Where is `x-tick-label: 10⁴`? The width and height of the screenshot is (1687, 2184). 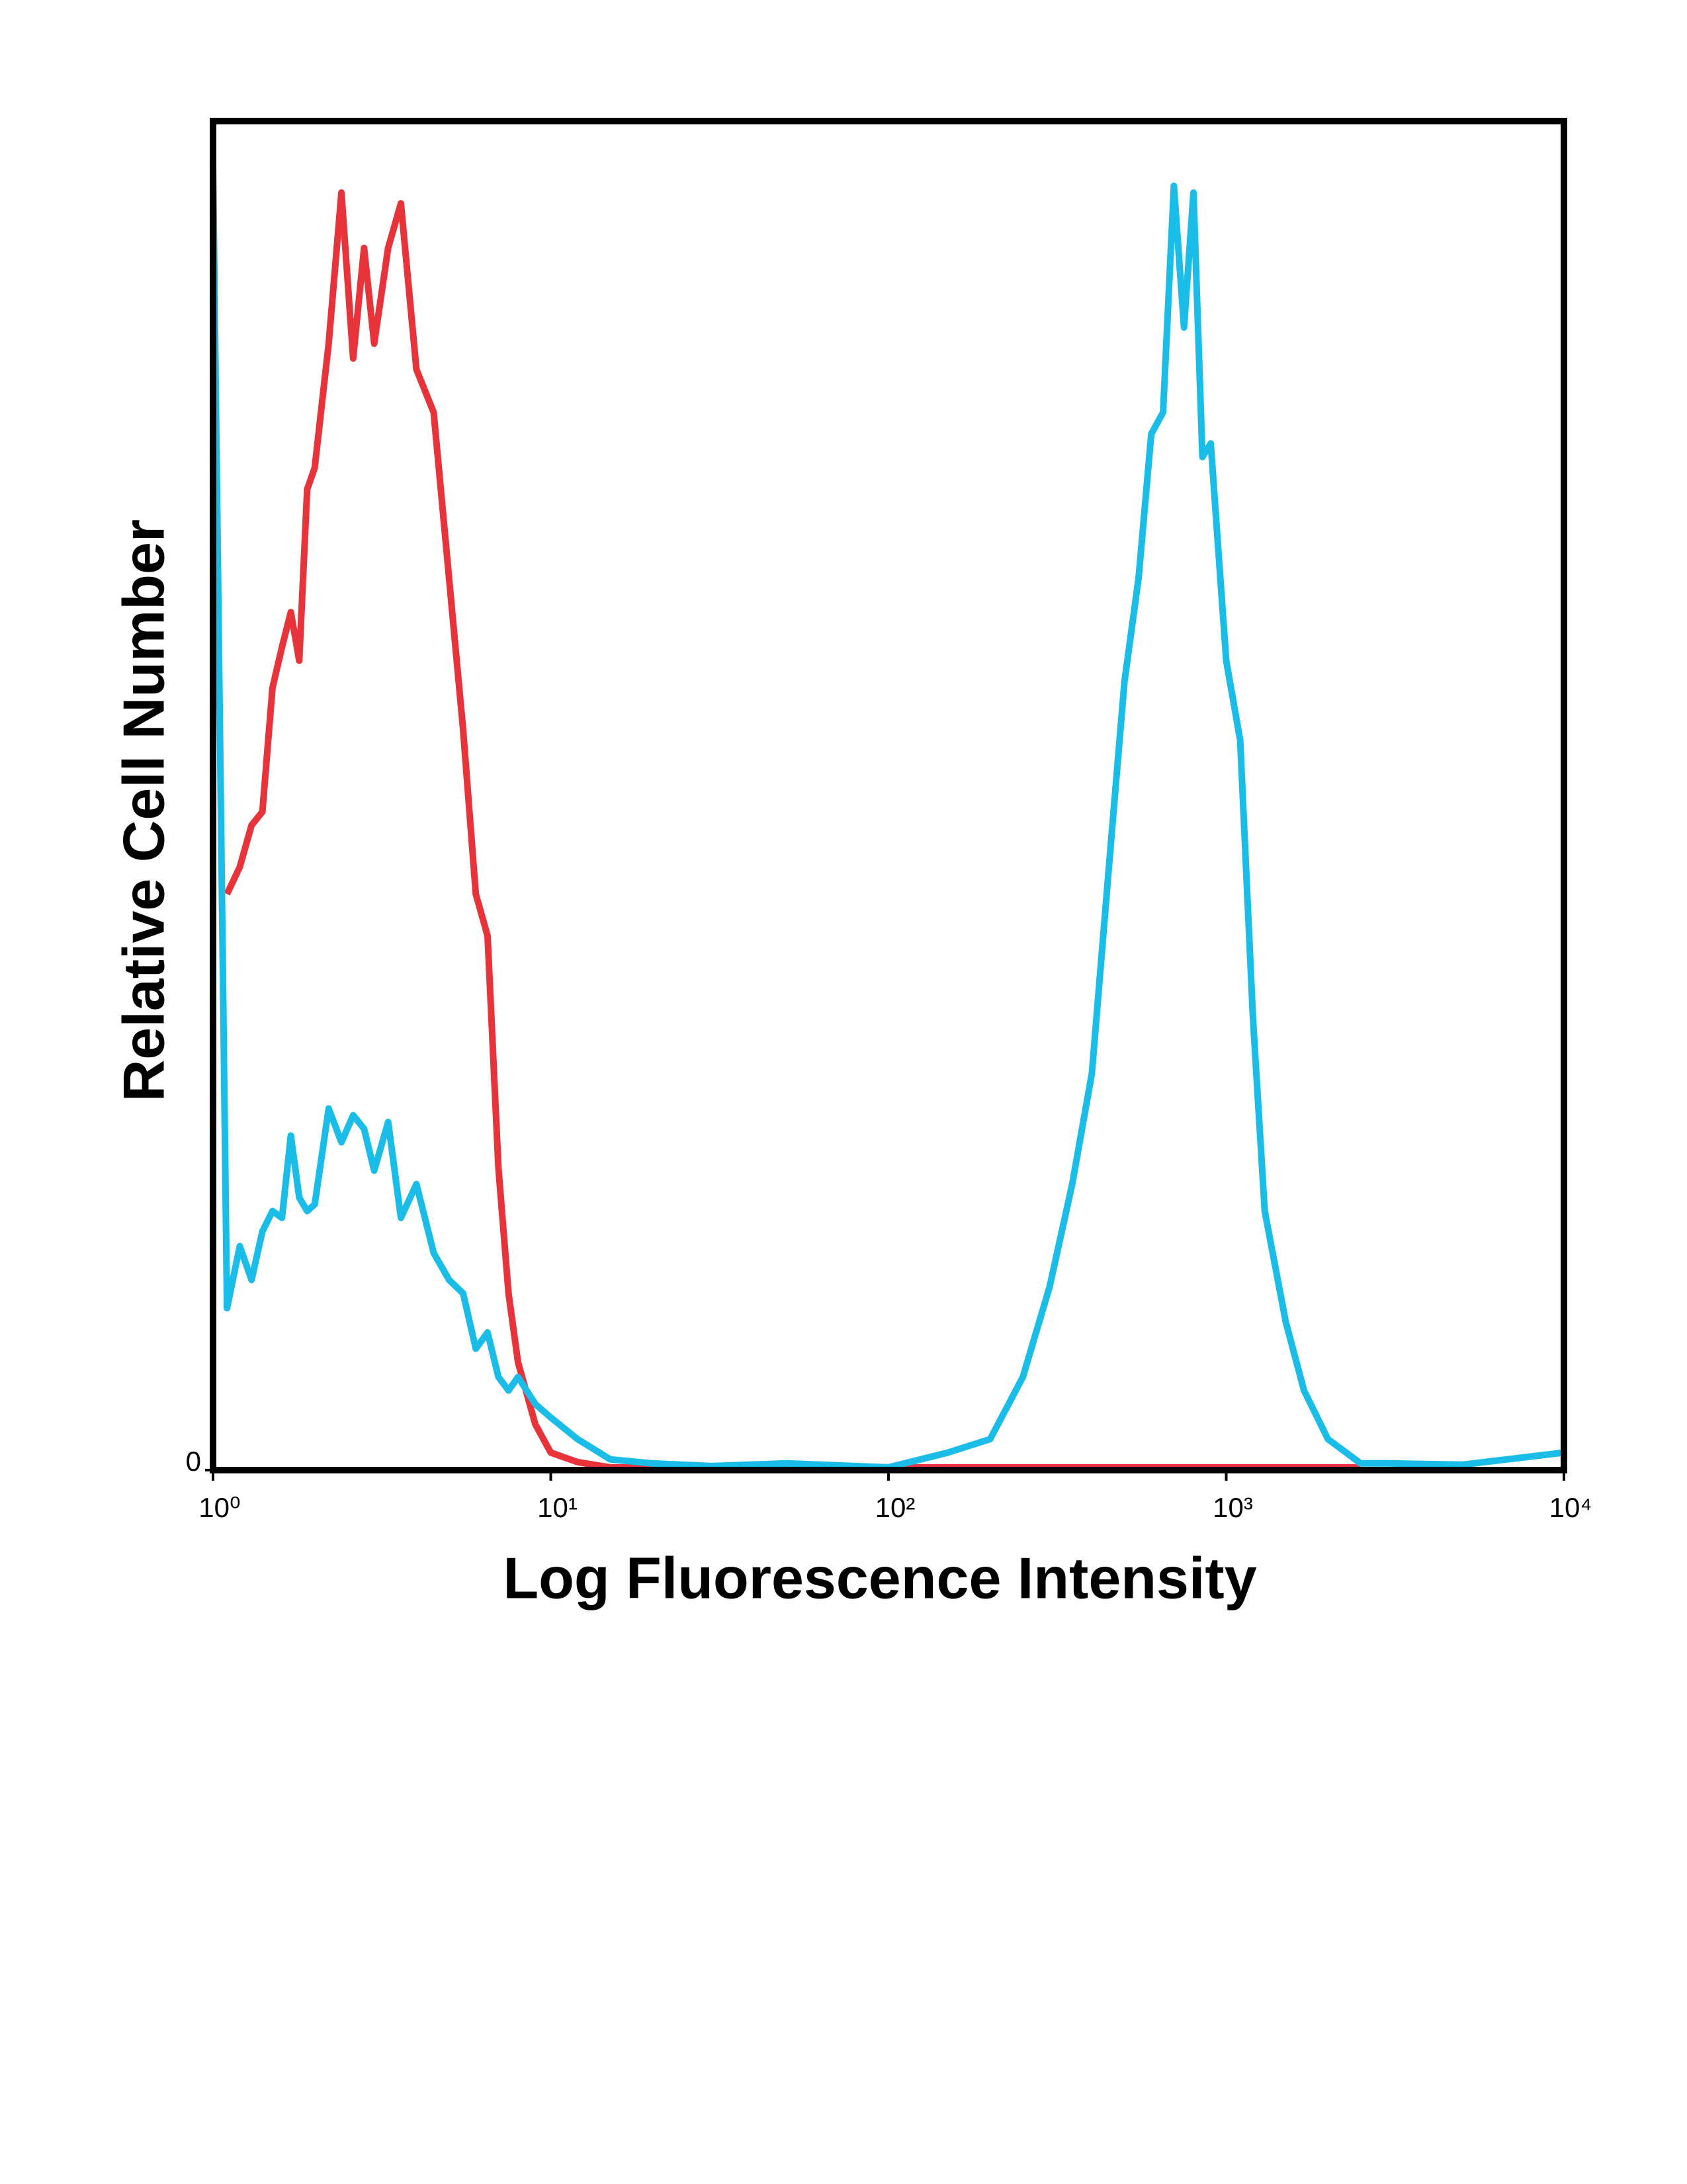 x-tick-label: 10⁴ is located at coordinates (1571, 1507).